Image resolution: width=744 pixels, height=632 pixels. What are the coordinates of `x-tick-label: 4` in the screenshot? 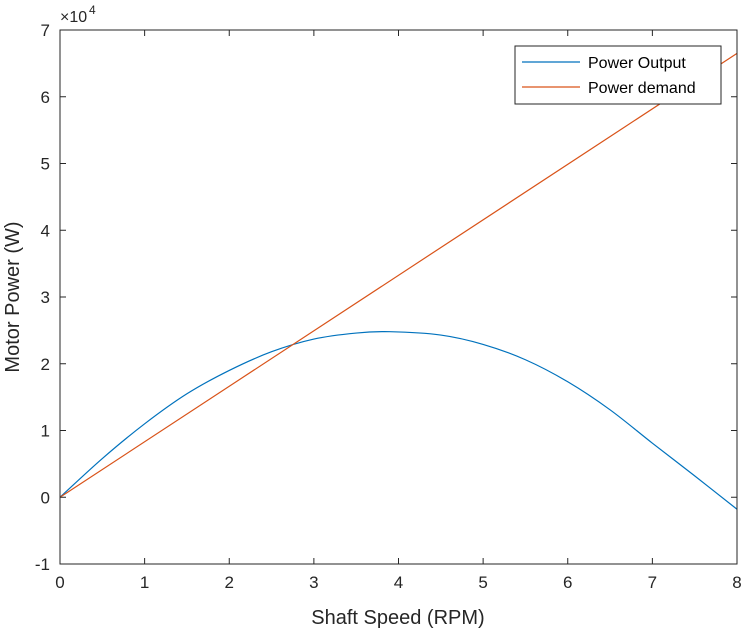 It's located at (398, 582).